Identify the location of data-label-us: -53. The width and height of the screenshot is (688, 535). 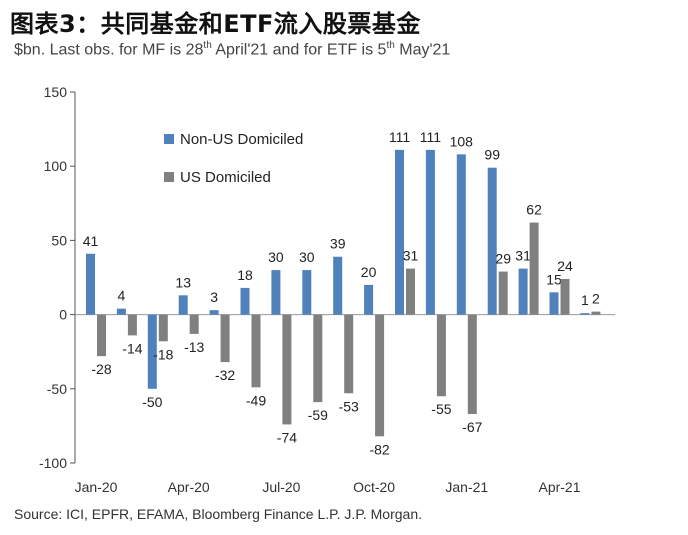
(349, 406).